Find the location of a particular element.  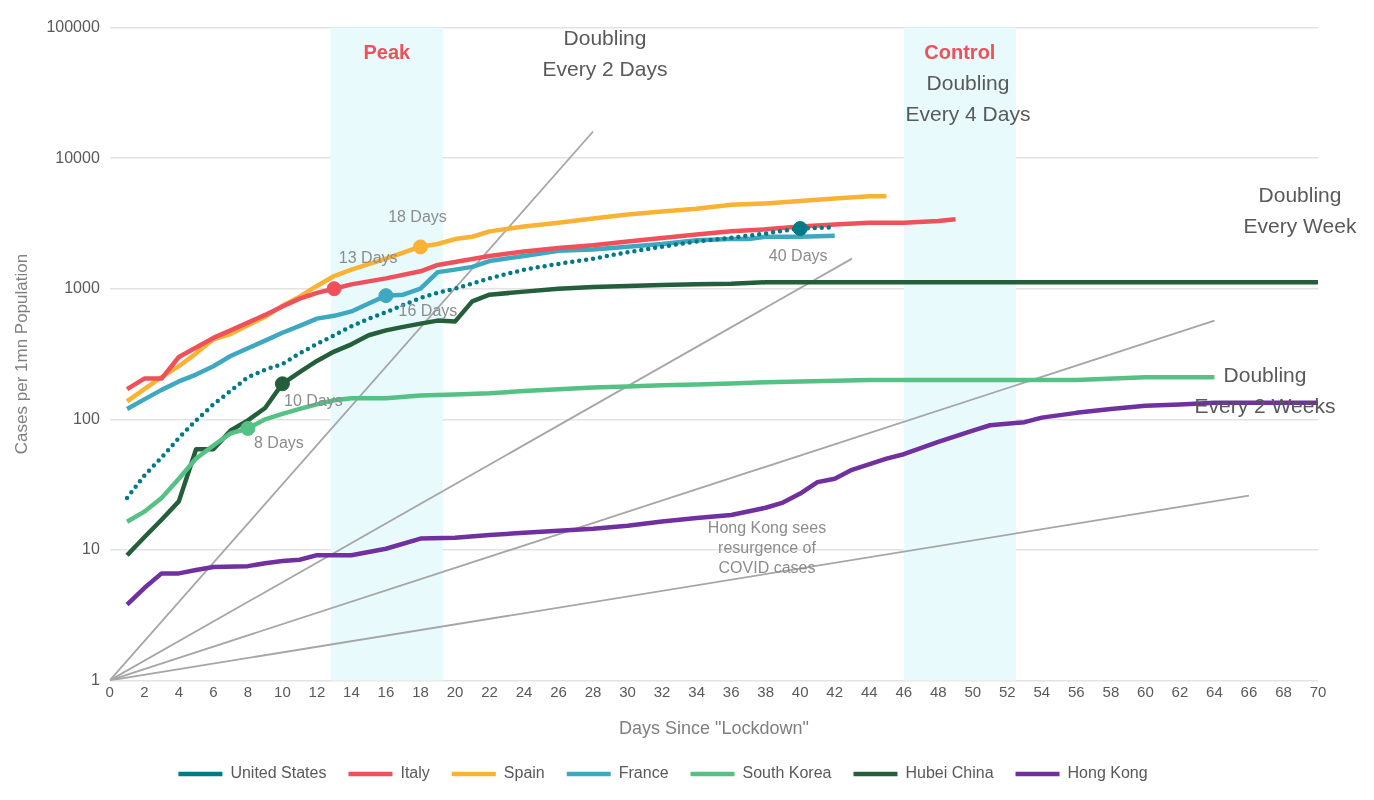

annotation: Doubling Every 2 Days is located at coordinates (605, 53).